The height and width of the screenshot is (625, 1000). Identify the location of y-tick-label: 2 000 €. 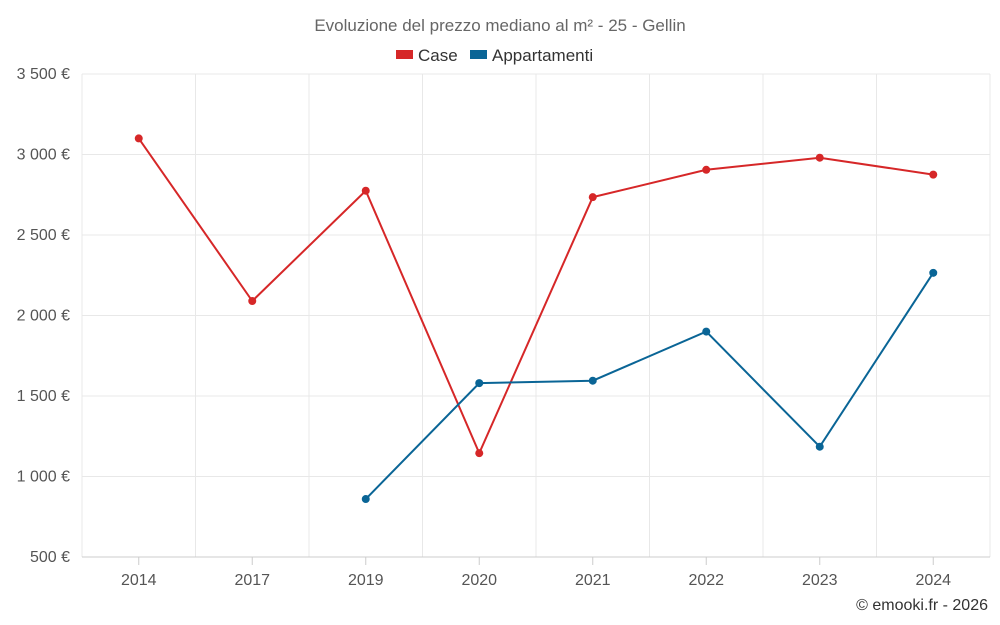
(43, 316).